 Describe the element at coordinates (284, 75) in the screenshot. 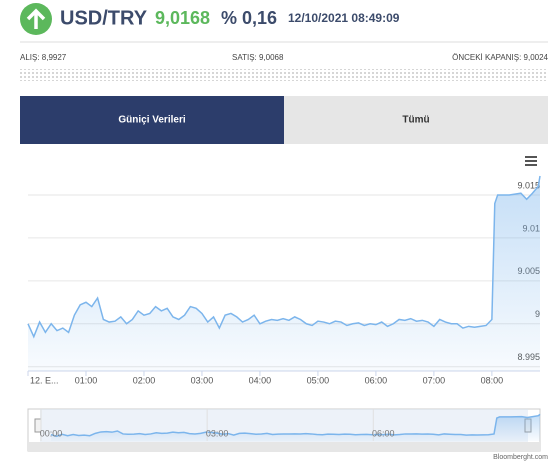

I see `dotted-band` at that location.